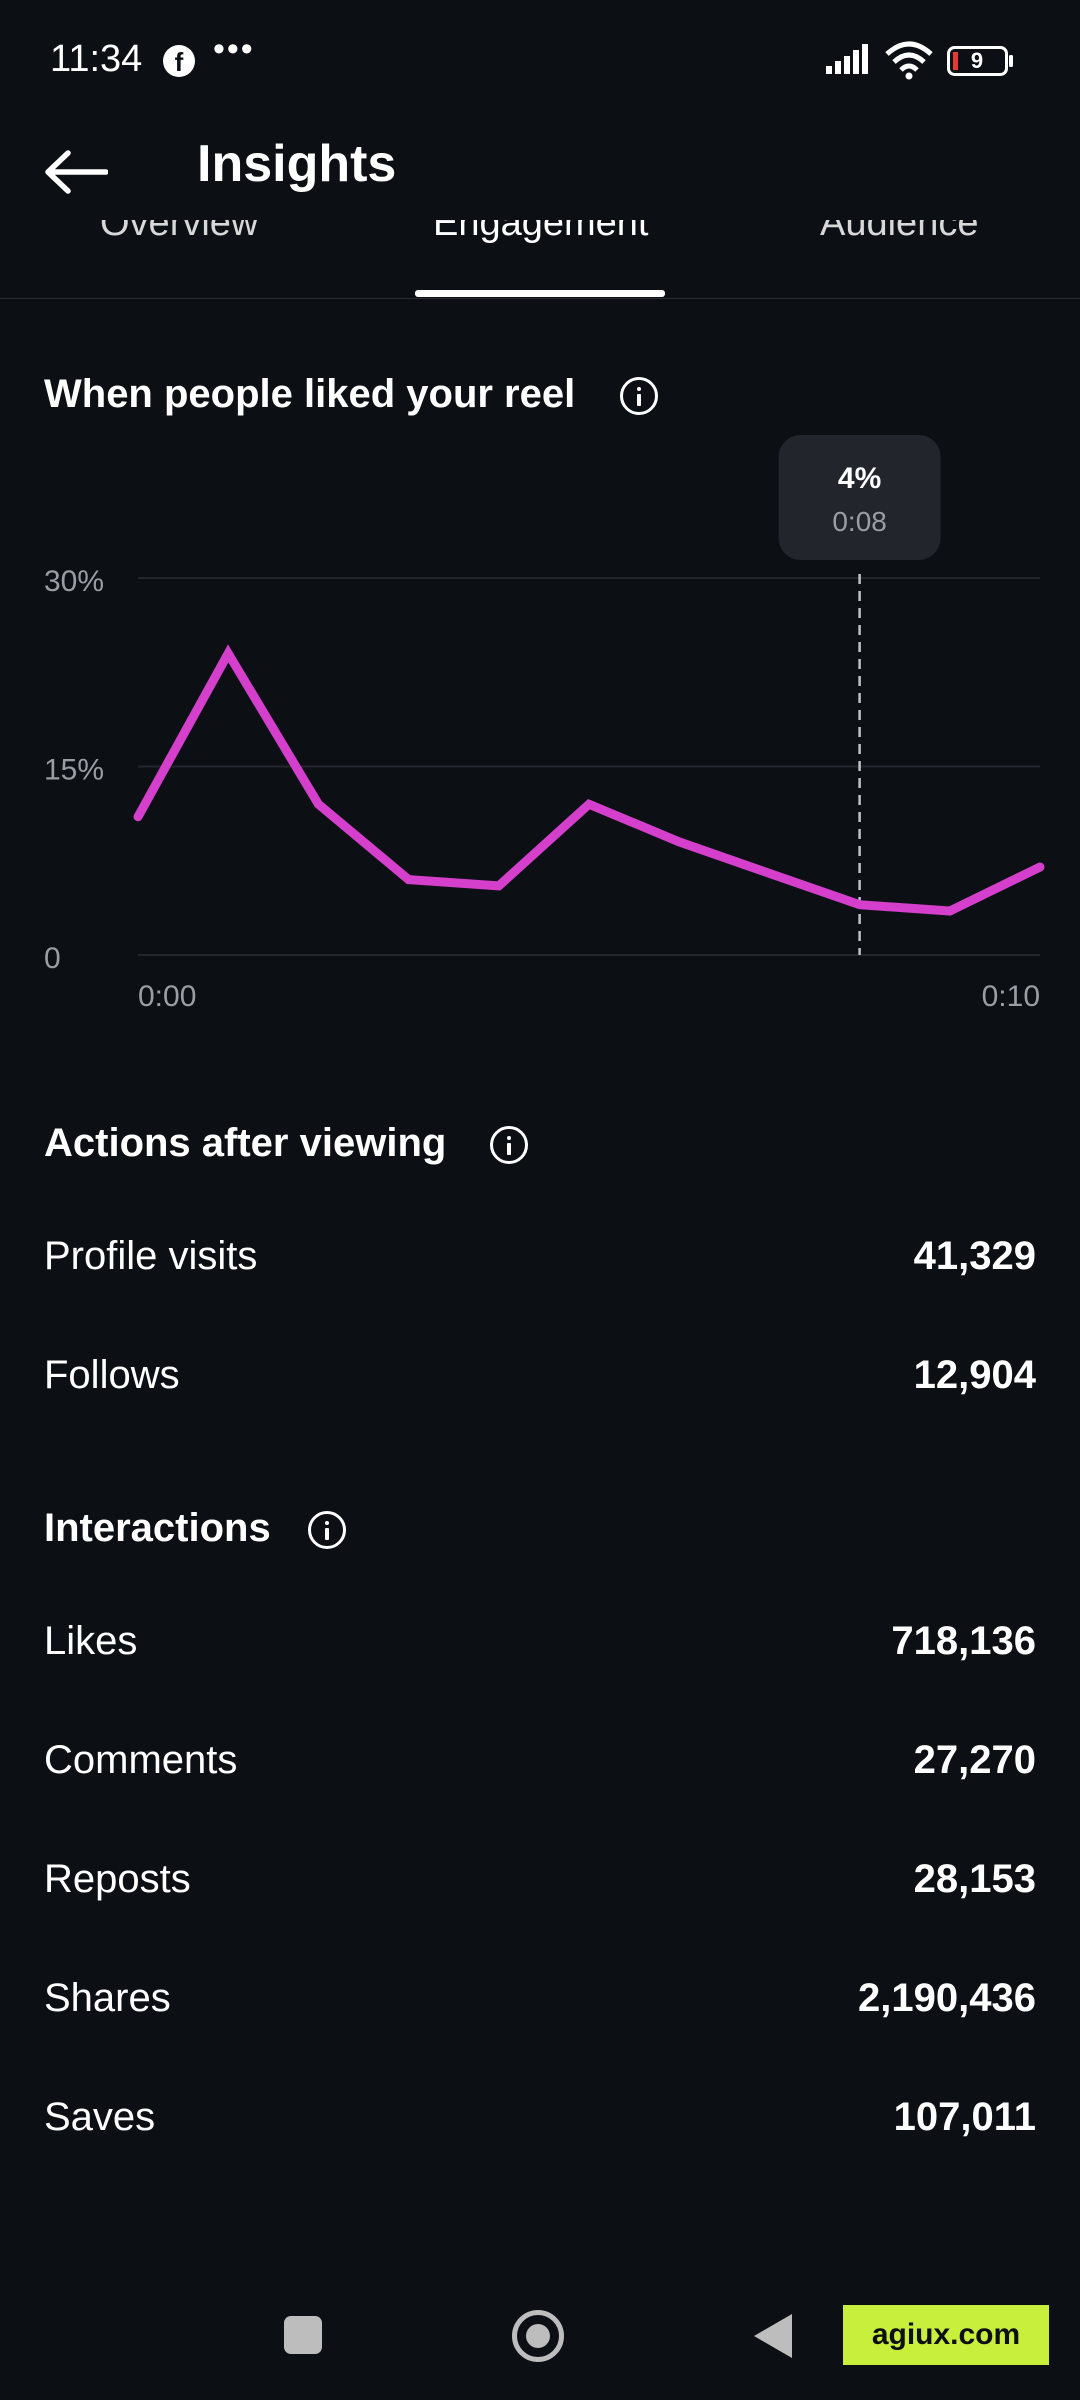  Describe the element at coordinates (538, 2336) in the screenshot. I see `home-button` at that location.